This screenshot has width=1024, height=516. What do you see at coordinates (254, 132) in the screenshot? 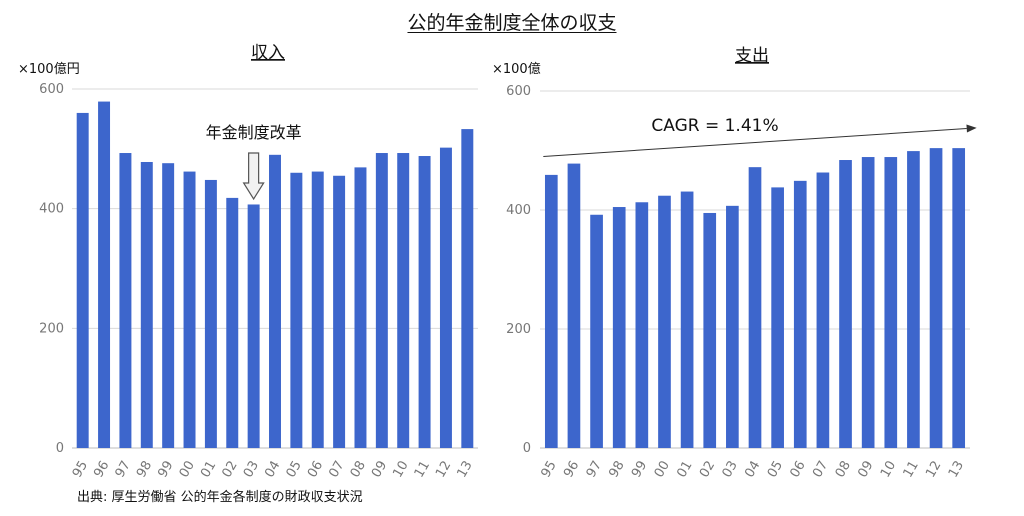
I see `annotation-label: 年金制度改革` at bounding box center [254, 132].